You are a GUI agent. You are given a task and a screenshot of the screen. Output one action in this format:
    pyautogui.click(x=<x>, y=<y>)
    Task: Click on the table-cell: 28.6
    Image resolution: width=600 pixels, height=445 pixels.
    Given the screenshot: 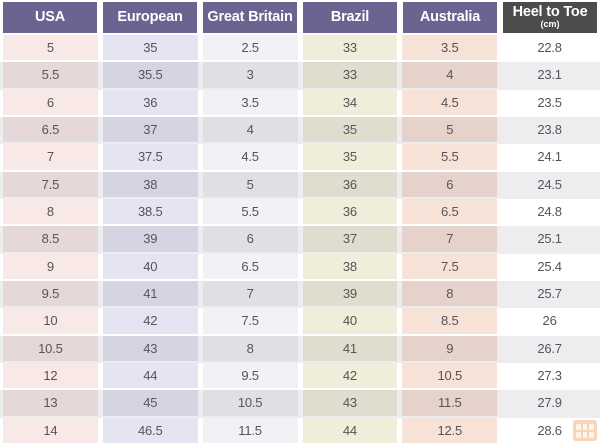 What is the action you would take?
    pyautogui.click(x=549, y=430)
    